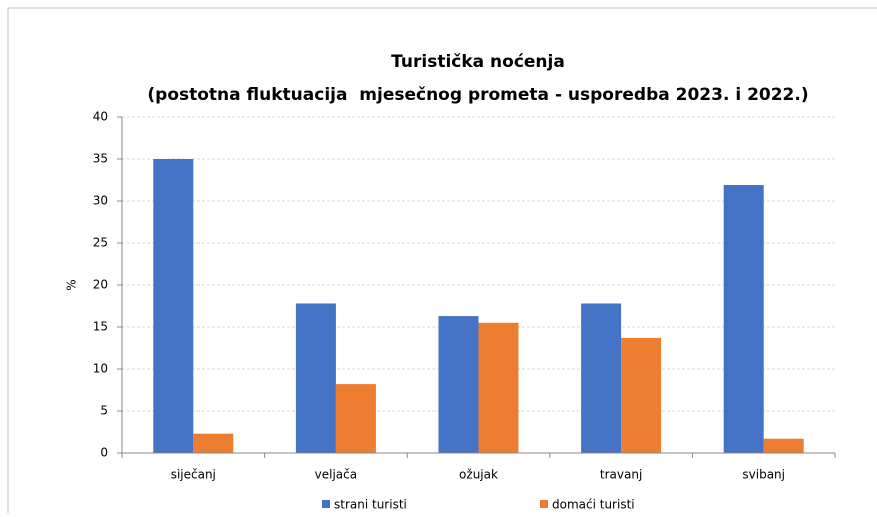 Image resolution: width=877 pixels, height=517 pixels. What do you see at coordinates (621, 475) in the screenshot?
I see `x-tick-label: travanj` at bounding box center [621, 475].